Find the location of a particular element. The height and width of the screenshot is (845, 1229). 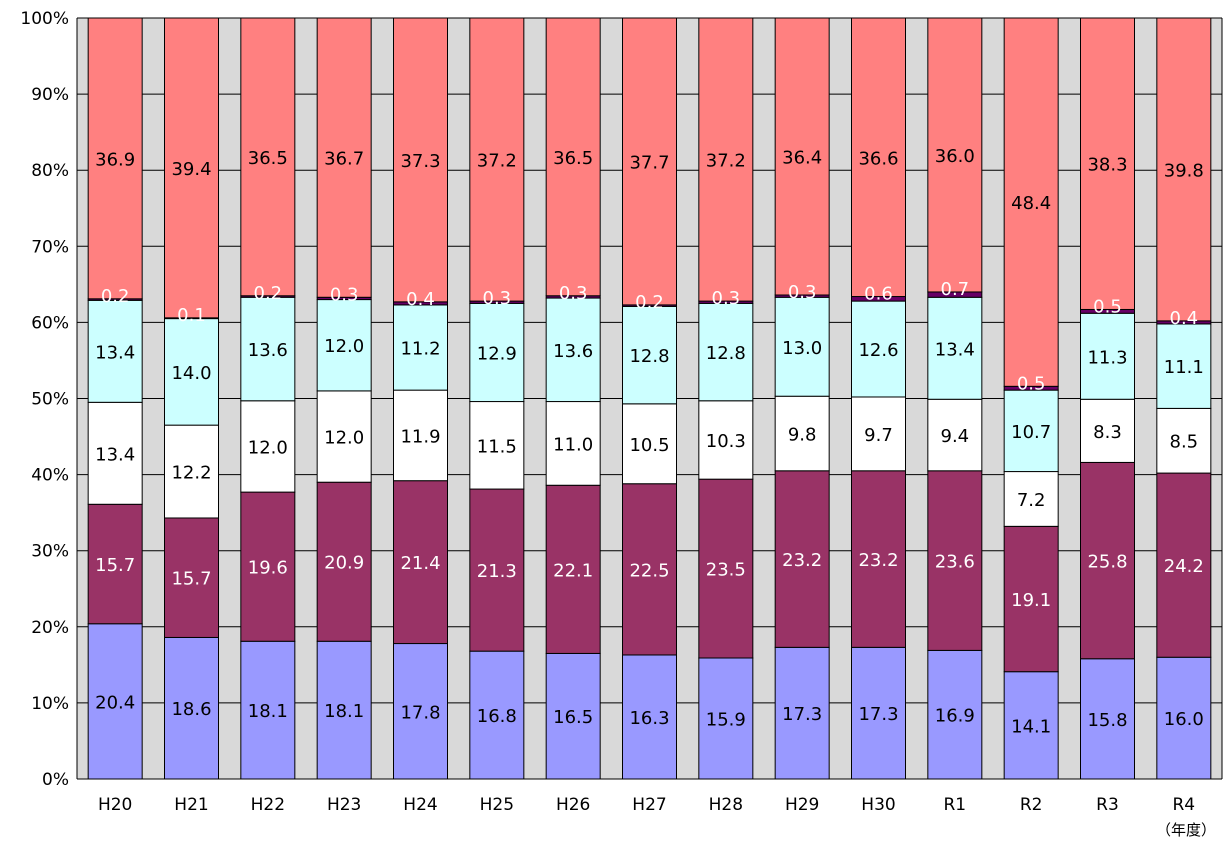

bar-value-label: 25.8 is located at coordinates (1107, 562).